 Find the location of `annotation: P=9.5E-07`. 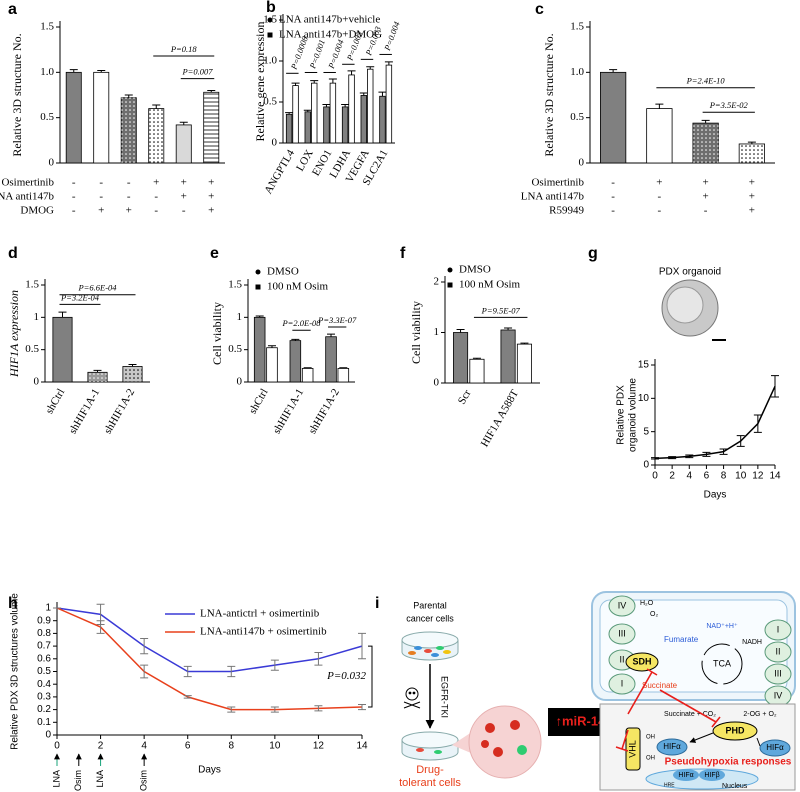

annotation: P=9.5E-07 is located at coordinates (501, 310).